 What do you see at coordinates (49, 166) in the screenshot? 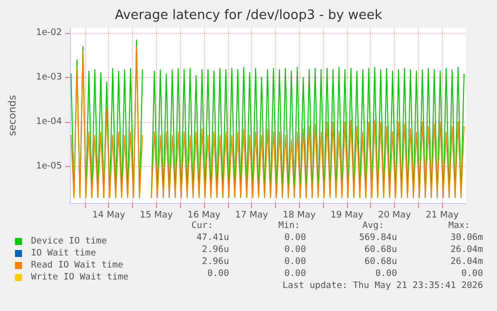
I see `y-tick-label: 1e-05` at bounding box center [49, 166].